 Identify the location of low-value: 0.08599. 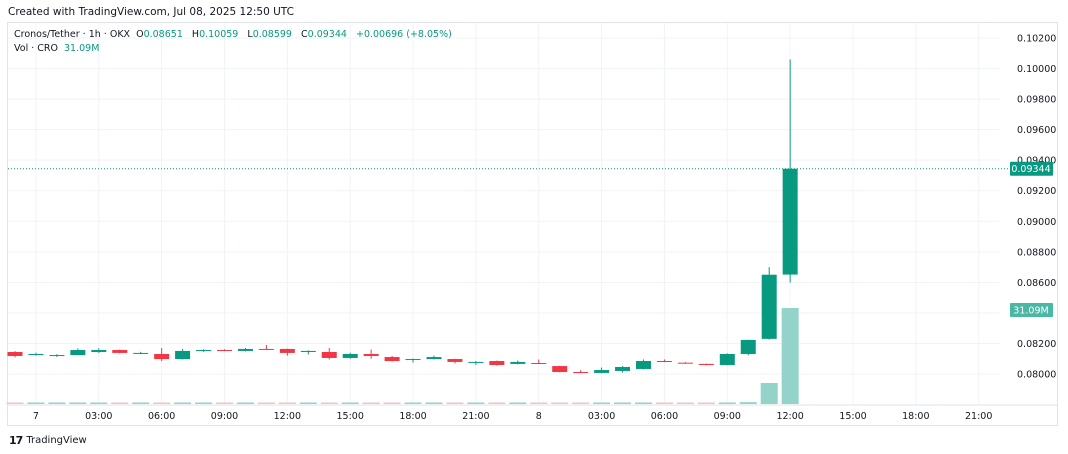
(272, 34).